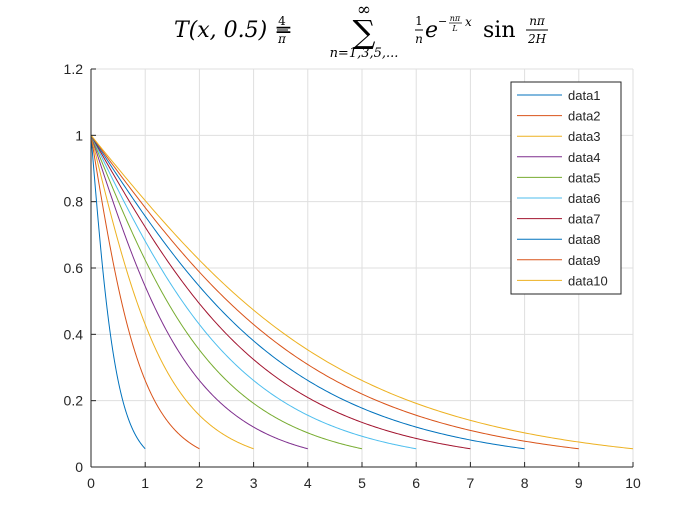 This screenshot has width=700, height=525. I want to click on x-tick-label: 5, so click(362, 483).